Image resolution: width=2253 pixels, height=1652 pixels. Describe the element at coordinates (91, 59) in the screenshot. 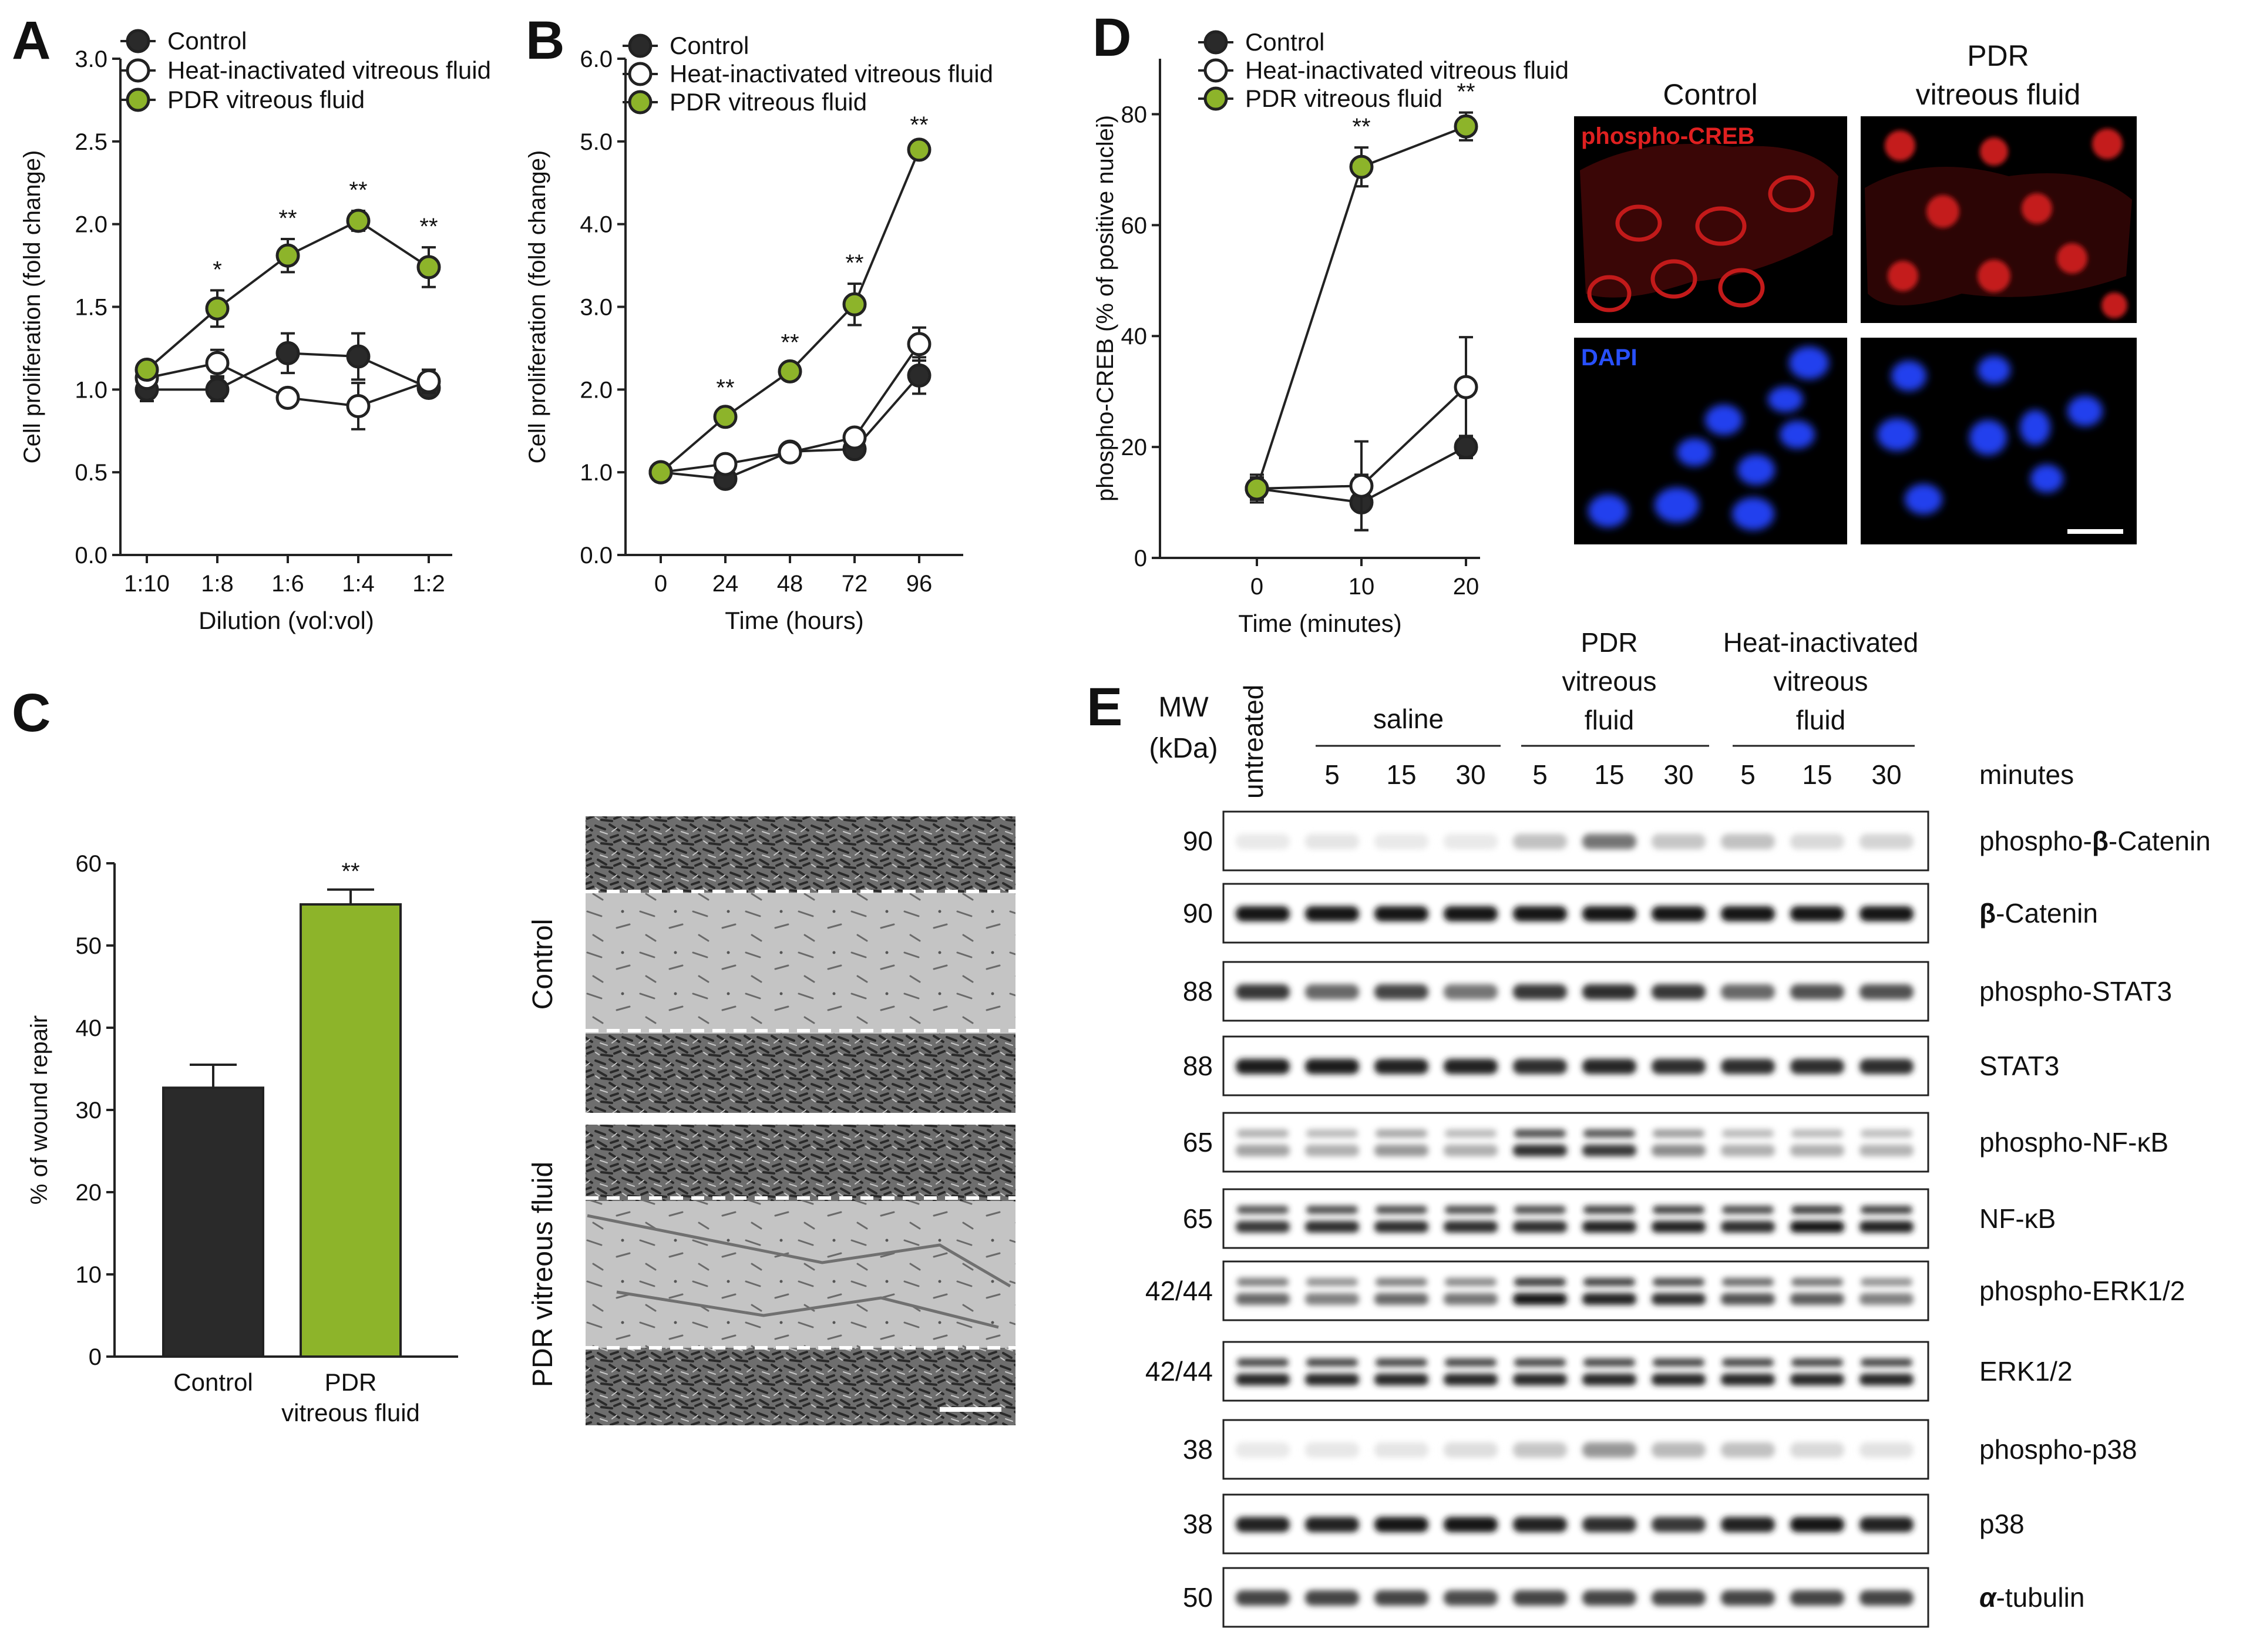

I see `y-tick-label: 3.0` at that location.